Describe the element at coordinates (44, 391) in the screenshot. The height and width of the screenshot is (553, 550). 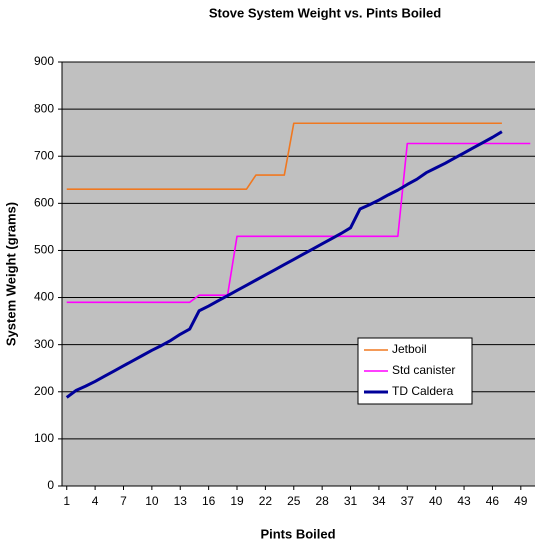
I see `y-tick-label: 200` at that location.